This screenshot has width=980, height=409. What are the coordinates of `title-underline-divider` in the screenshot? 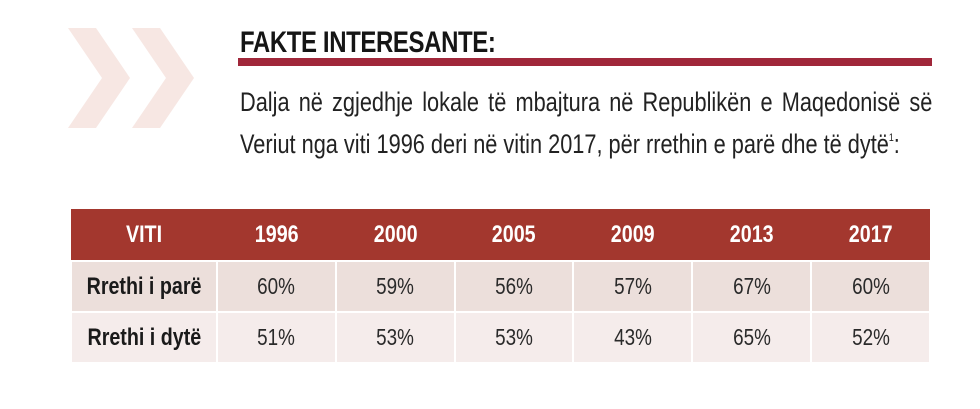 It's located at (585, 62).